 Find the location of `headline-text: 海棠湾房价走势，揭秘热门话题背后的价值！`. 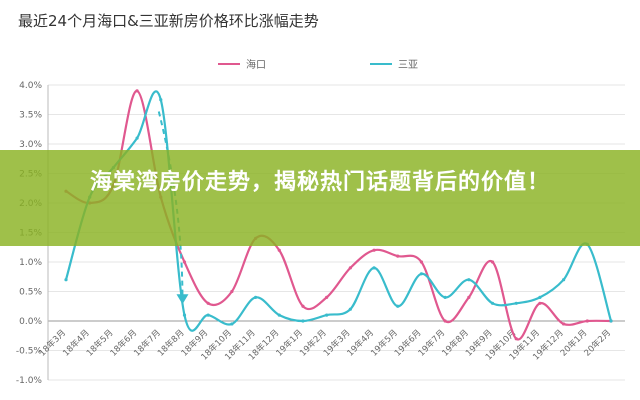

headline-text: 海棠湾房价走势，揭秘热门话题背后的价值！ is located at coordinates (319, 182).